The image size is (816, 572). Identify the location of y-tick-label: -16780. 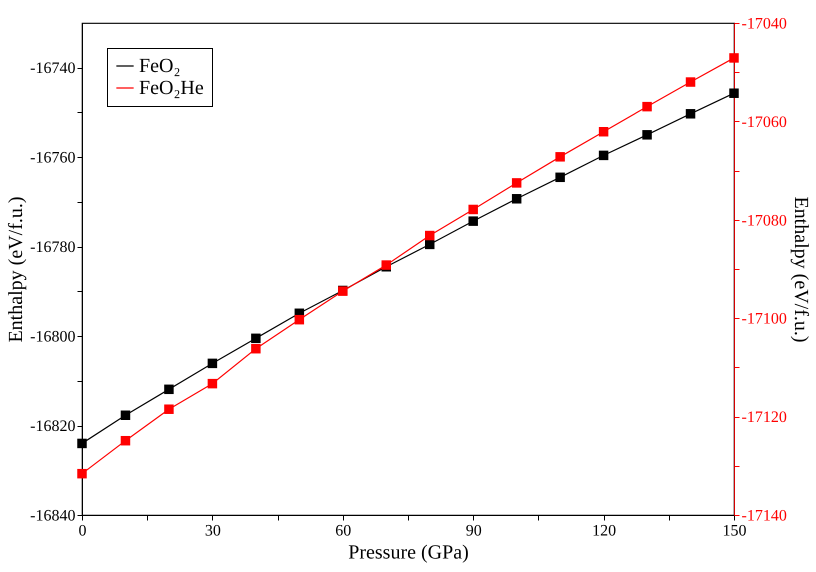
(53, 247).